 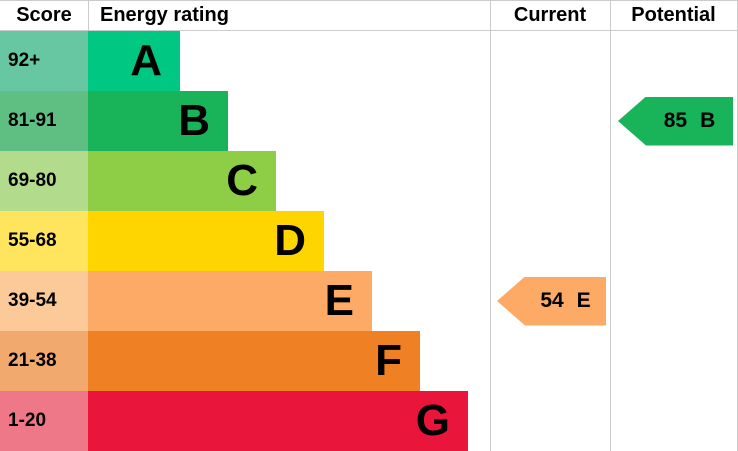 I want to click on band-row-d: 55-68 D, so click(x=245, y=241).